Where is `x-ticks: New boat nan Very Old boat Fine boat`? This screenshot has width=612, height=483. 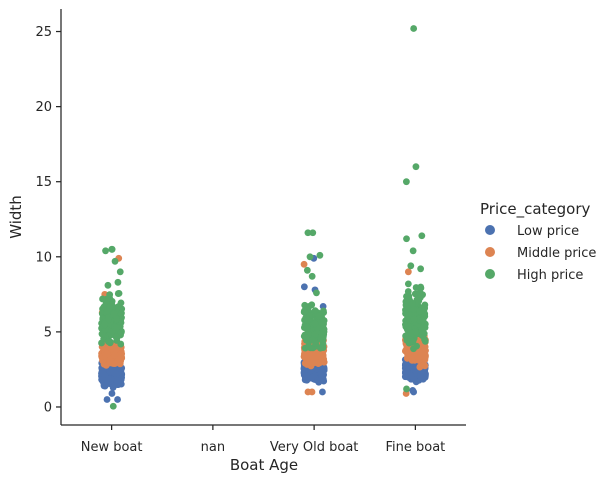
x-ticks: New boat nan Very Old boat Fine boat is located at coordinates (263, 440).